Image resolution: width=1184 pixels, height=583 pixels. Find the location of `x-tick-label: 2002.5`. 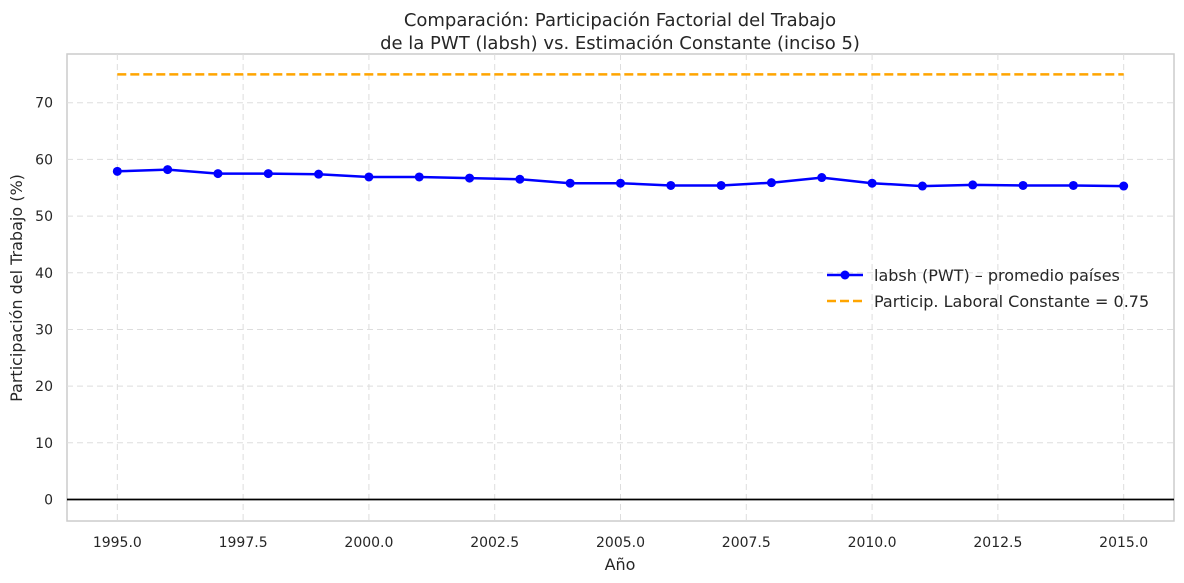

x-tick-label: 2002.5 is located at coordinates (494, 543).